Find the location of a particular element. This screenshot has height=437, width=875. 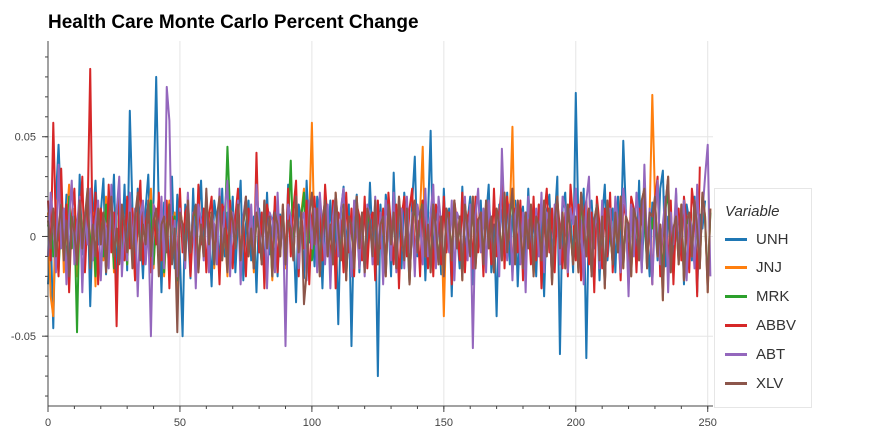

legend: Variable UNH JNJ MRK ABBV ABT XLV is located at coordinates (763, 298).